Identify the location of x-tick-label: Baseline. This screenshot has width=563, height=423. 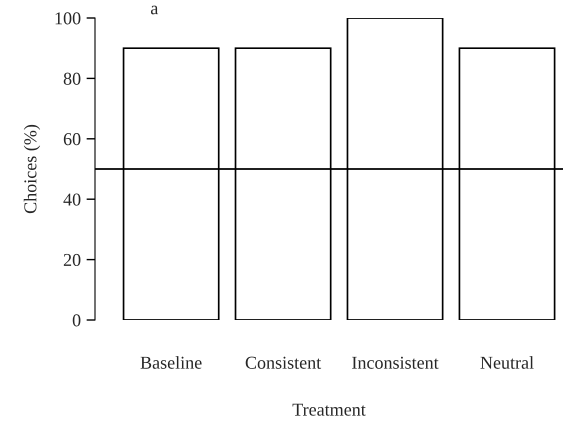
(171, 362).